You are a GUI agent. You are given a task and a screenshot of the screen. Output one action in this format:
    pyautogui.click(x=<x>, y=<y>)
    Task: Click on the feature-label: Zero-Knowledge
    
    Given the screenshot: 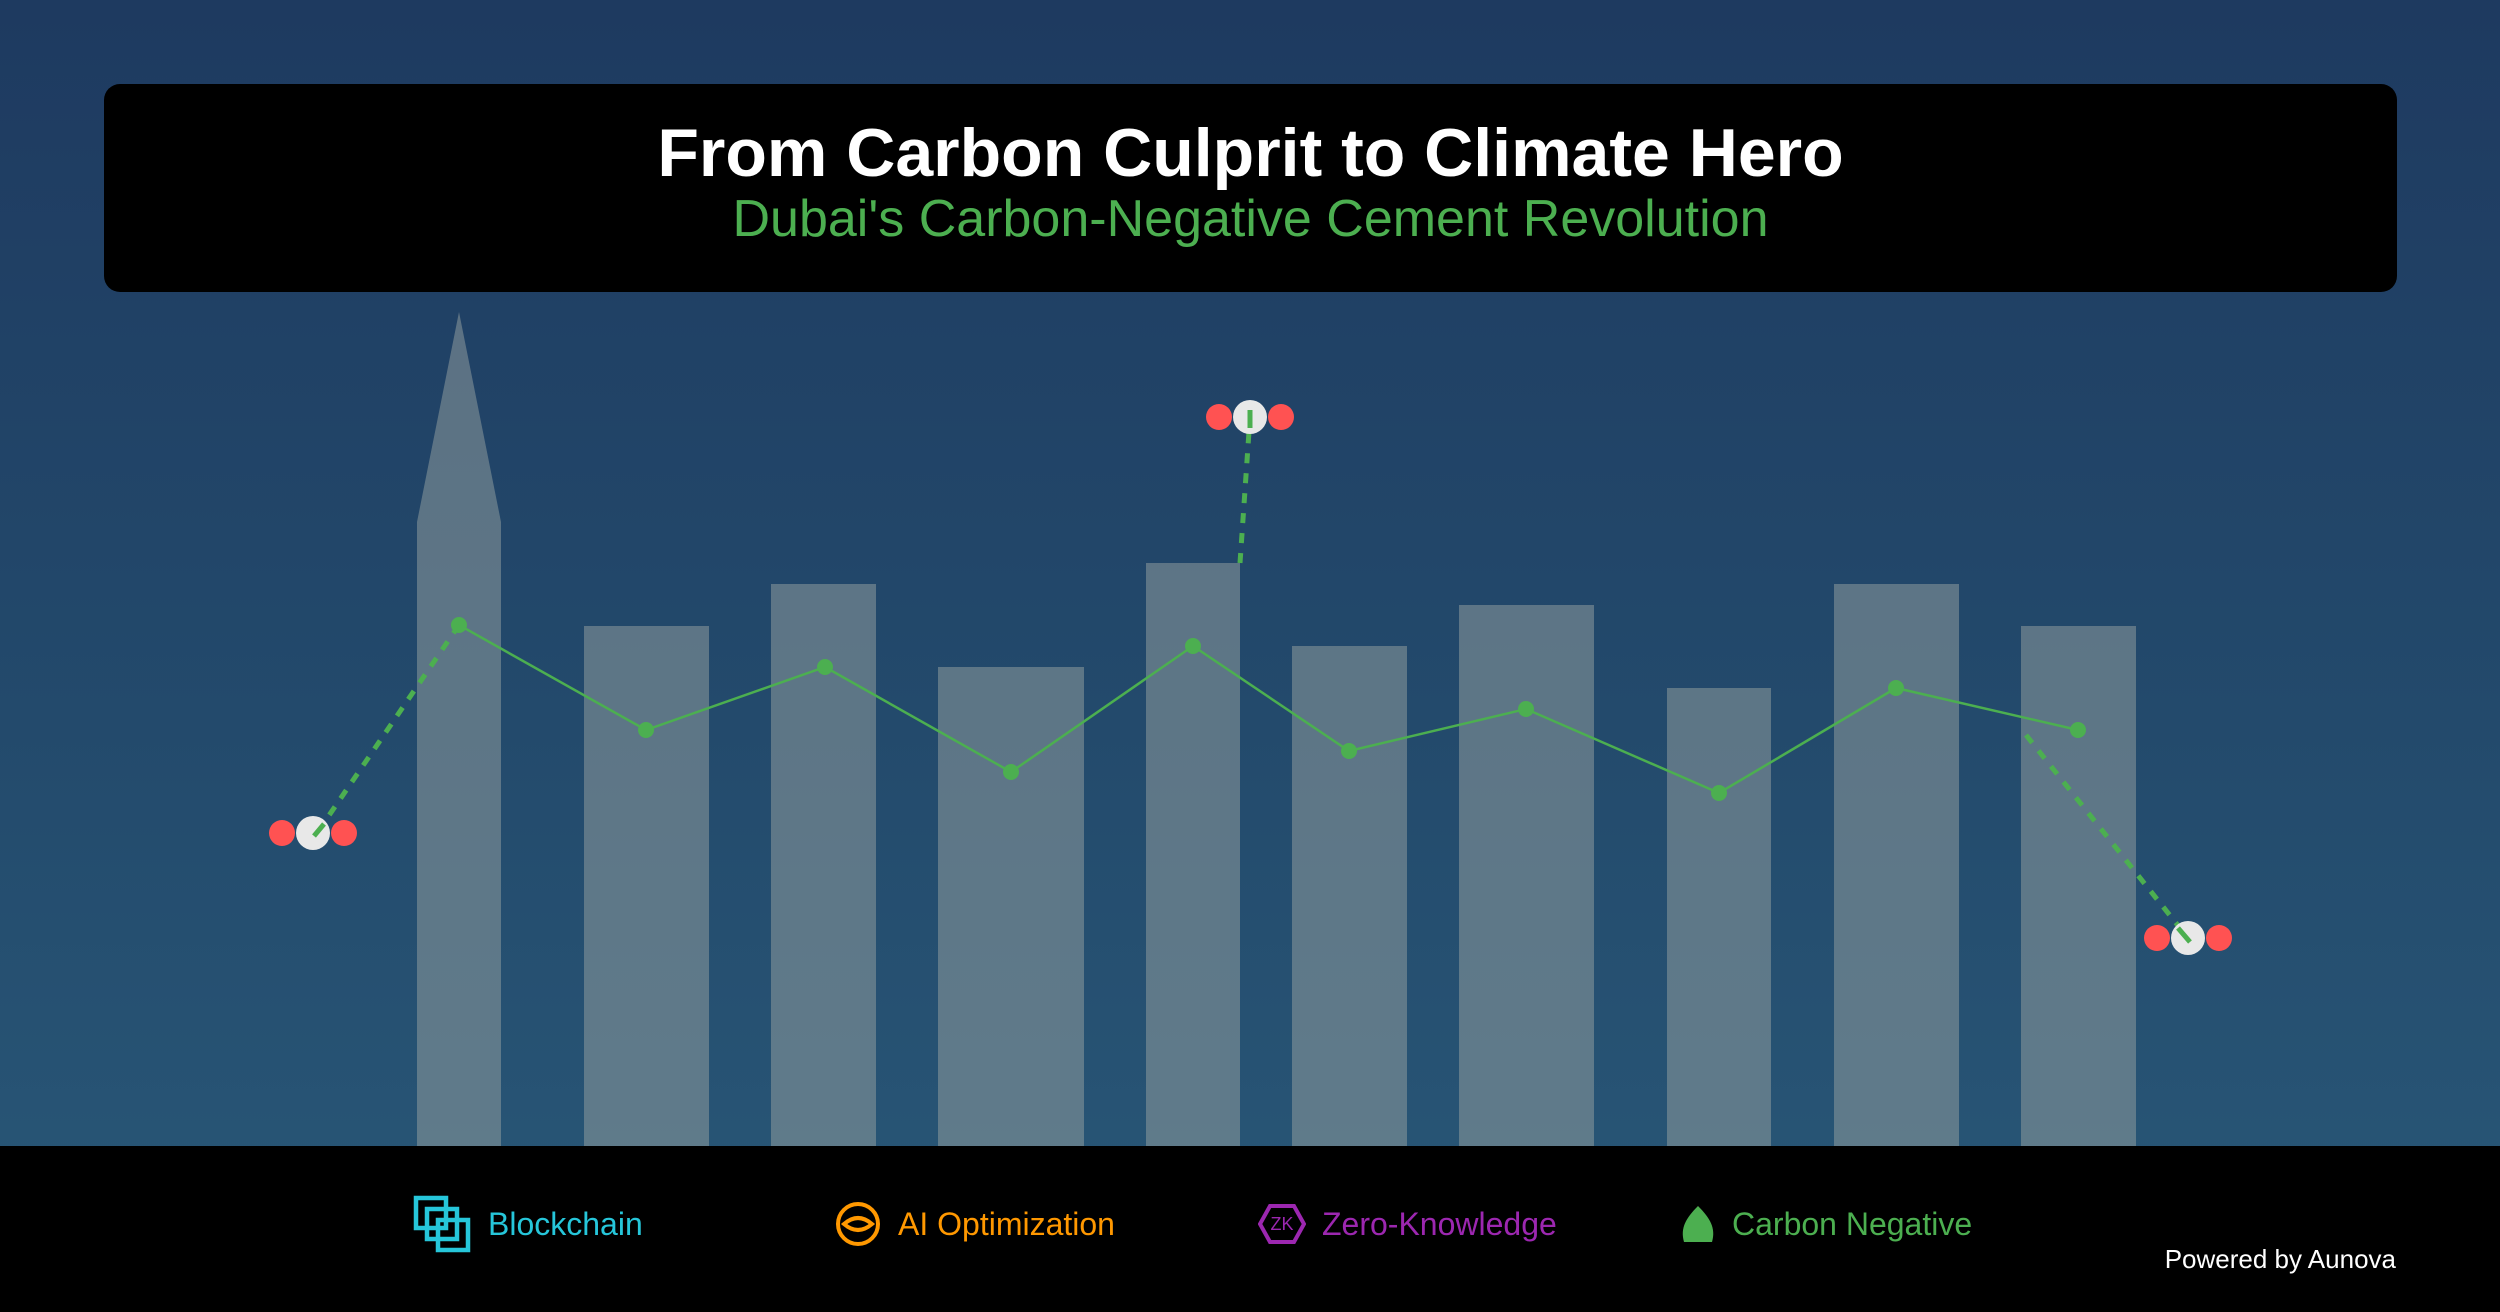 What is the action you would take?
    pyautogui.click(x=1439, y=1223)
    